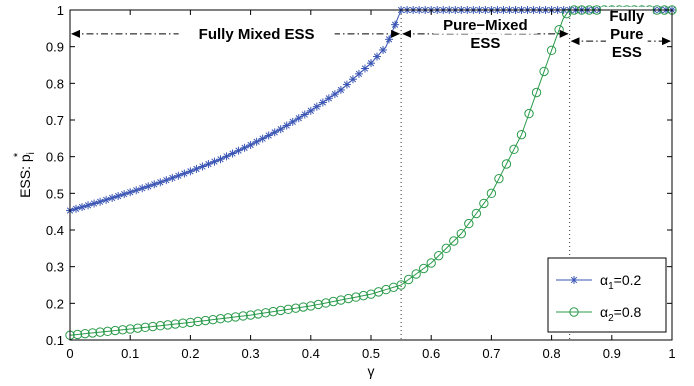  Describe the element at coordinates (60, 10) in the screenshot. I see `y-tick-label: 1` at that location.